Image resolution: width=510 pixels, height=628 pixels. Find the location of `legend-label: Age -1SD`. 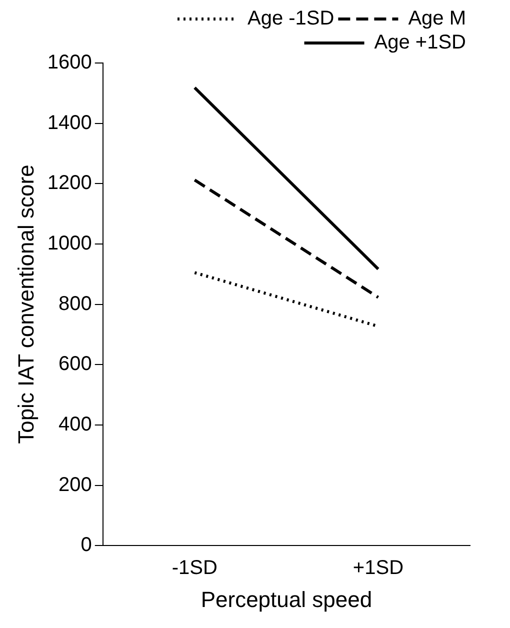

legend-label: Age -1SD is located at coordinates (290, 19).